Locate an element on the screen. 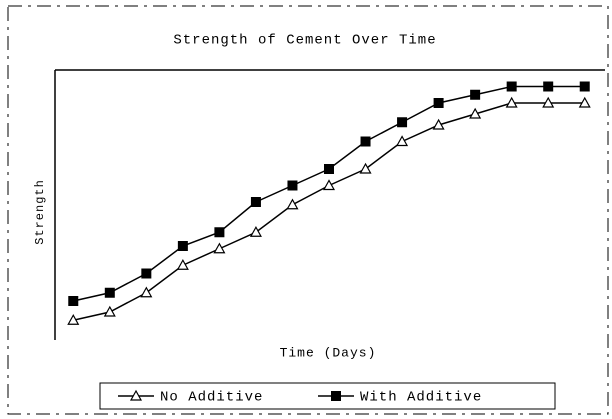  legend-box is located at coordinates (327, 396).